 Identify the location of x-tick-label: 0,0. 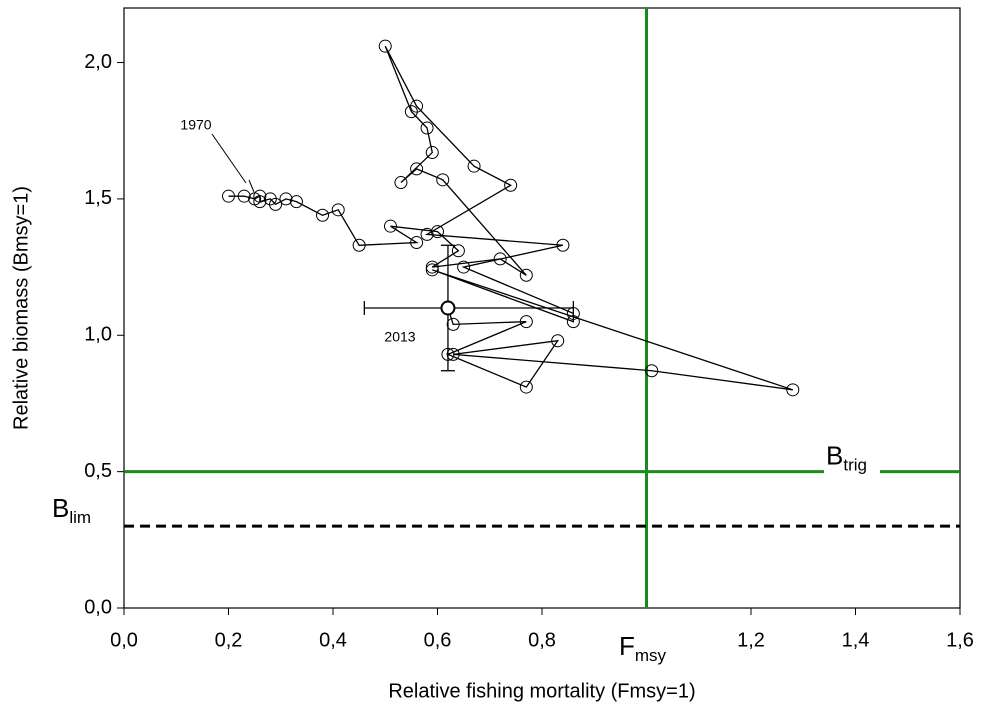
(124, 640).